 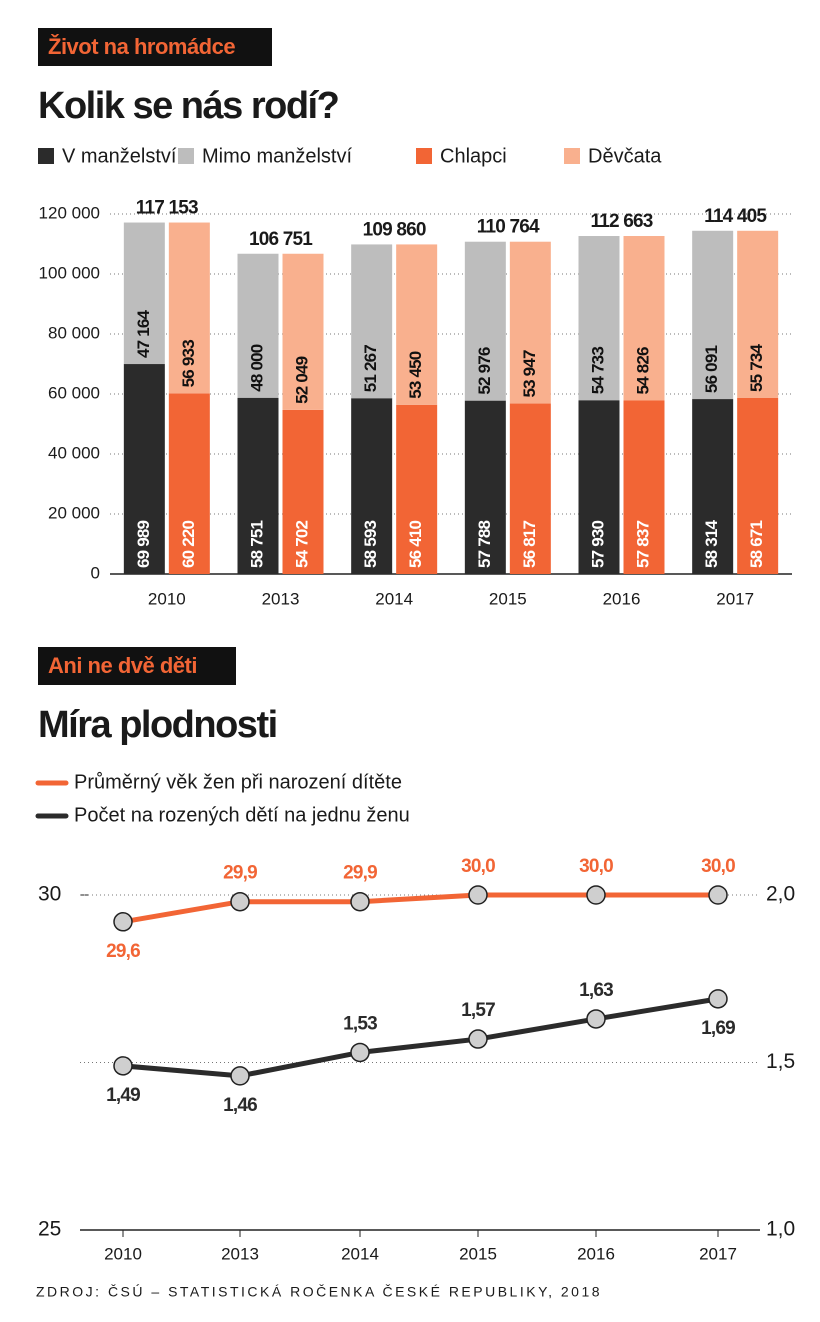 What do you see at coordinates (256, 544) in the screenshot?
I see `value-label: 58 751` at bounding box center [256, 544].